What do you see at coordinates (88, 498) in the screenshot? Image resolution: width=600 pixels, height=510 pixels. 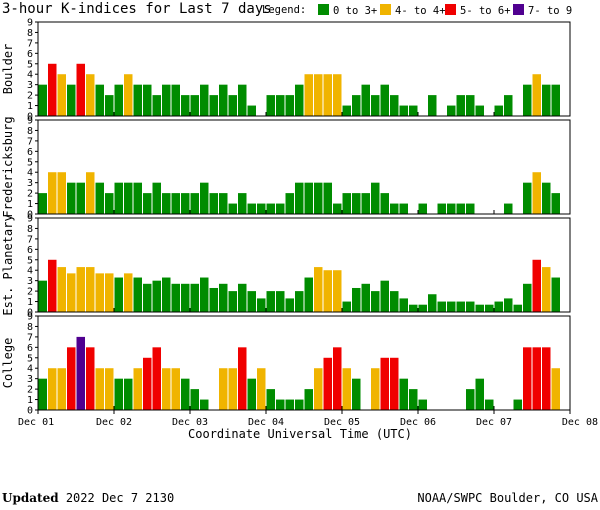 I see `updated-timestamp: Updated 2022 Dec 7 2130` at bounding box center [88, 498].